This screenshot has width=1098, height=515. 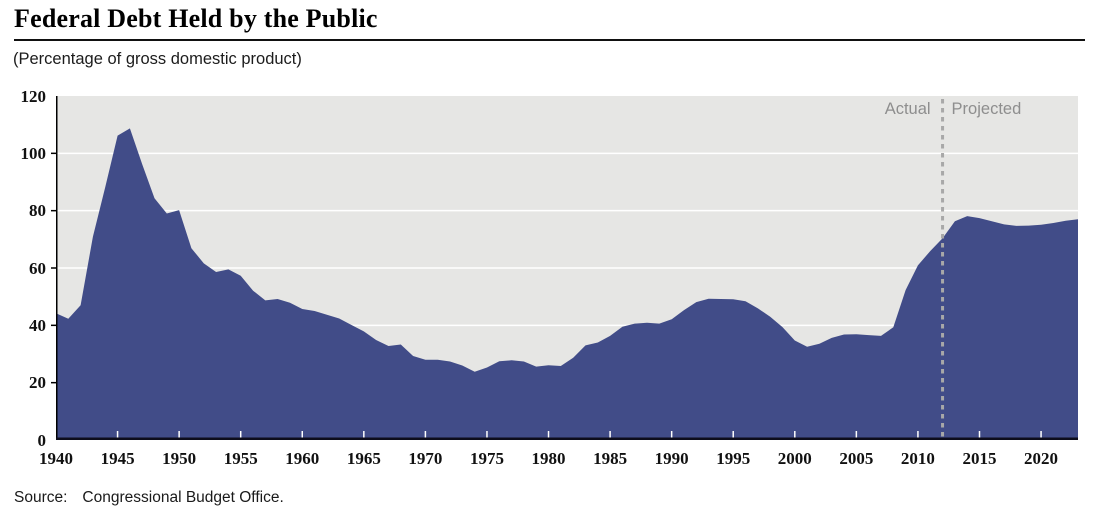 I want to click on x-tick-label: 1980, so click(x=548, y=458).